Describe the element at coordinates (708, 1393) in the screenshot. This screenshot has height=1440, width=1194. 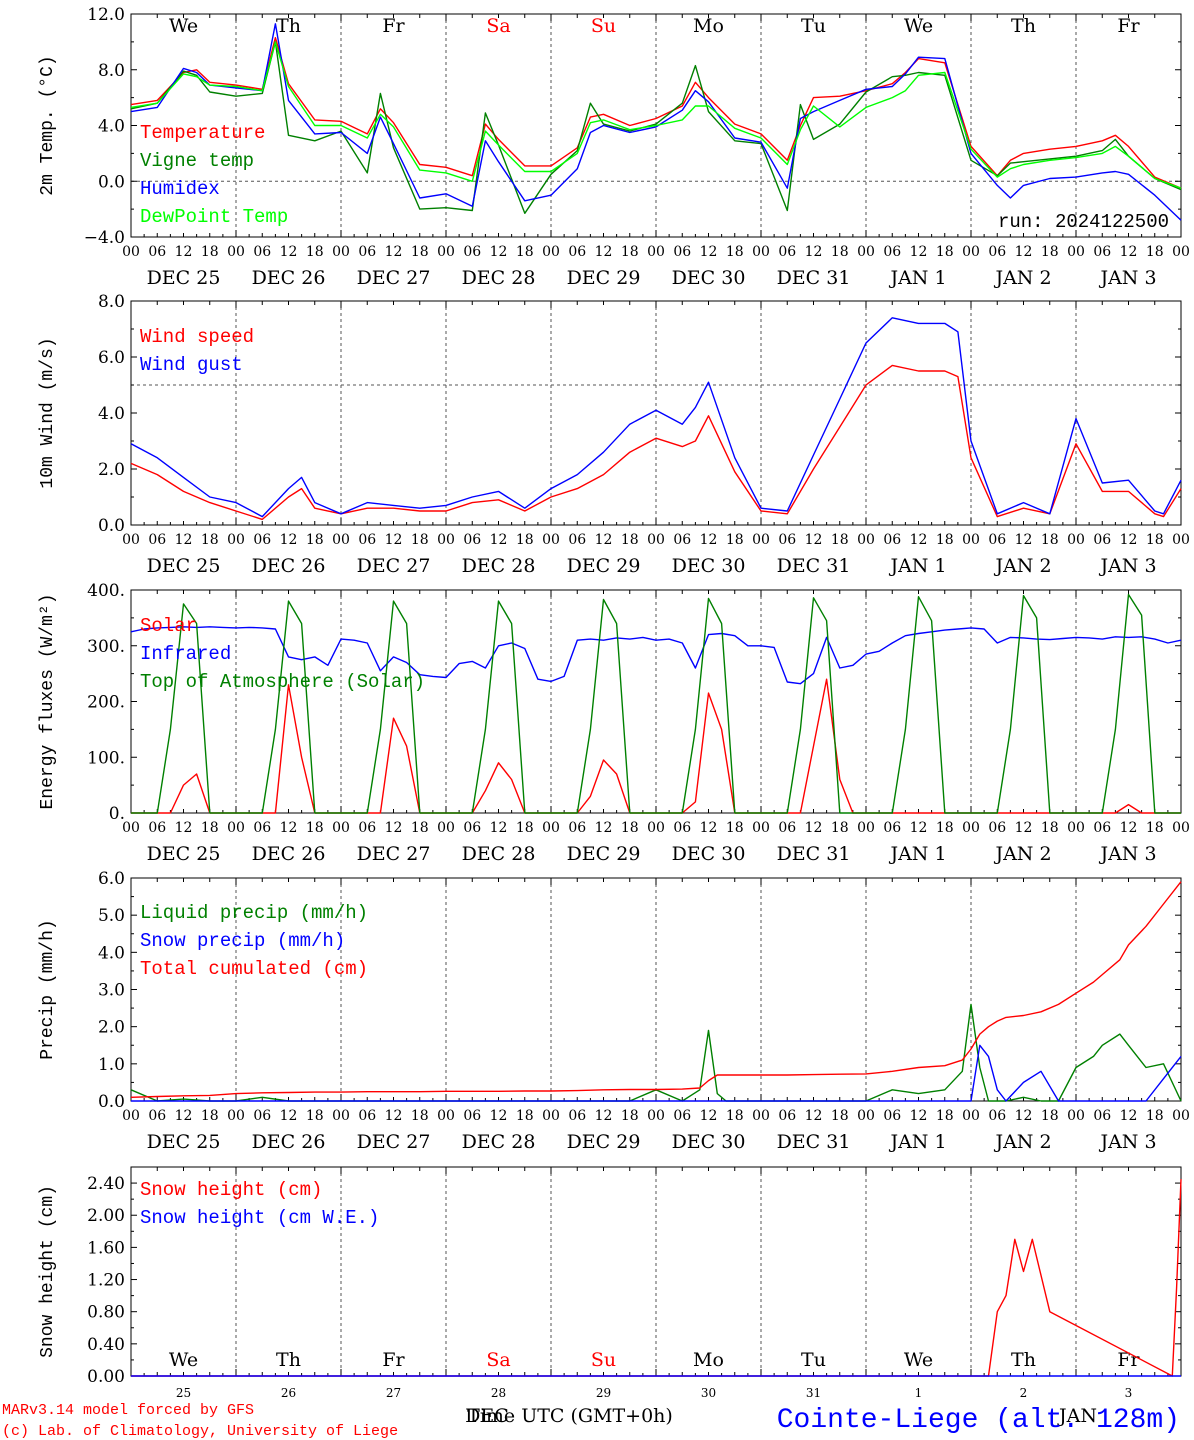
I see `day-number-label: 30` at that location.